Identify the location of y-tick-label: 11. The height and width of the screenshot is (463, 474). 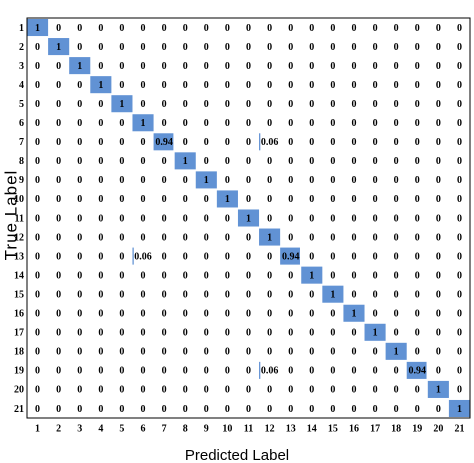
(19, 218).